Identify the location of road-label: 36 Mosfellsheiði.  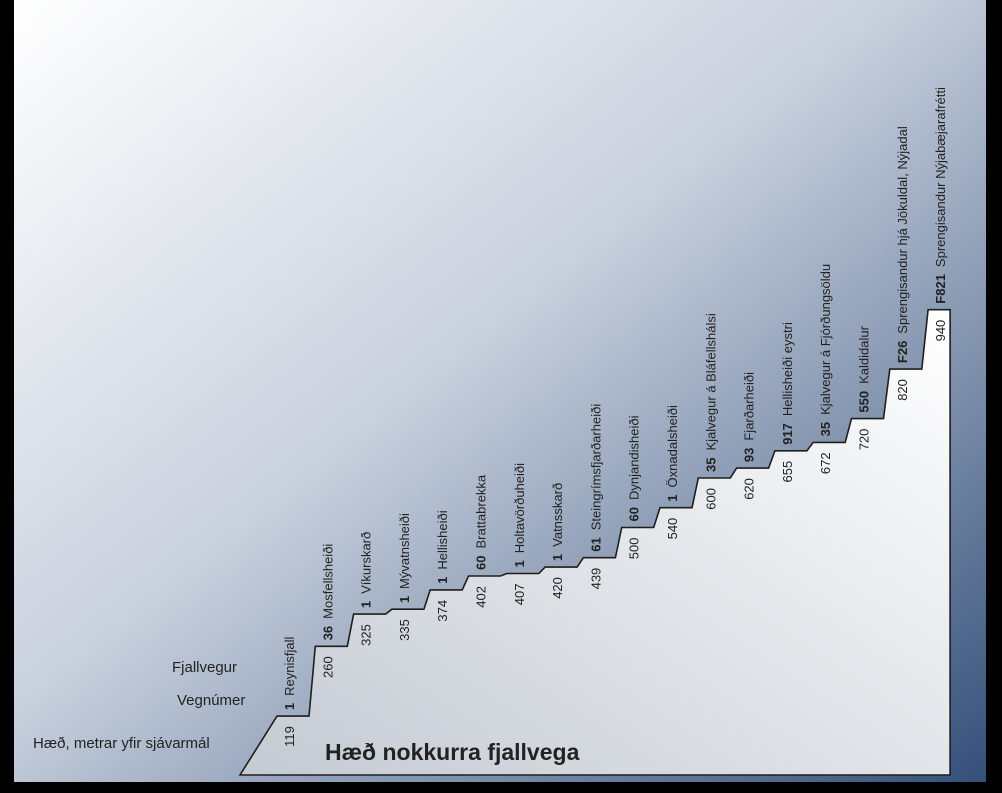
(327, 592).